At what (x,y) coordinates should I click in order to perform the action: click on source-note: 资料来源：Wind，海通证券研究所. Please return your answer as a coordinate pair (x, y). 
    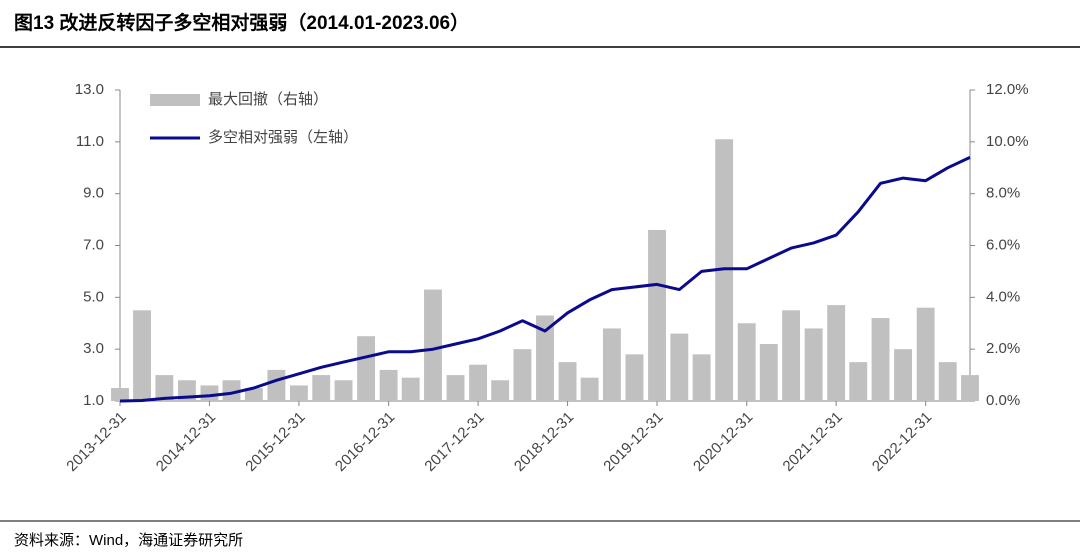
    Looking at the image, I should click on (128, 540).